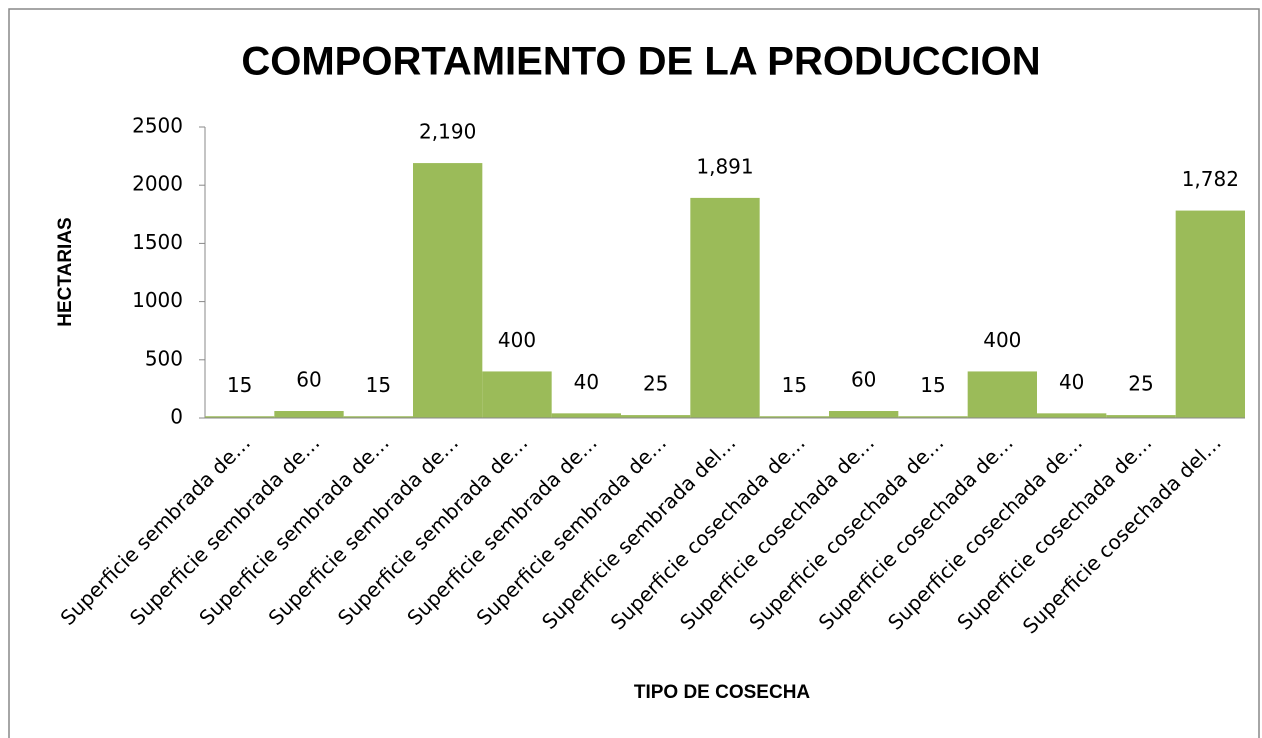 The height and width of the screenshot is (738, 1262). What do you see at coordinates (164, 358) in the screenshot?
I see `y-tick-label: 500` at bounding box center [164, 358].